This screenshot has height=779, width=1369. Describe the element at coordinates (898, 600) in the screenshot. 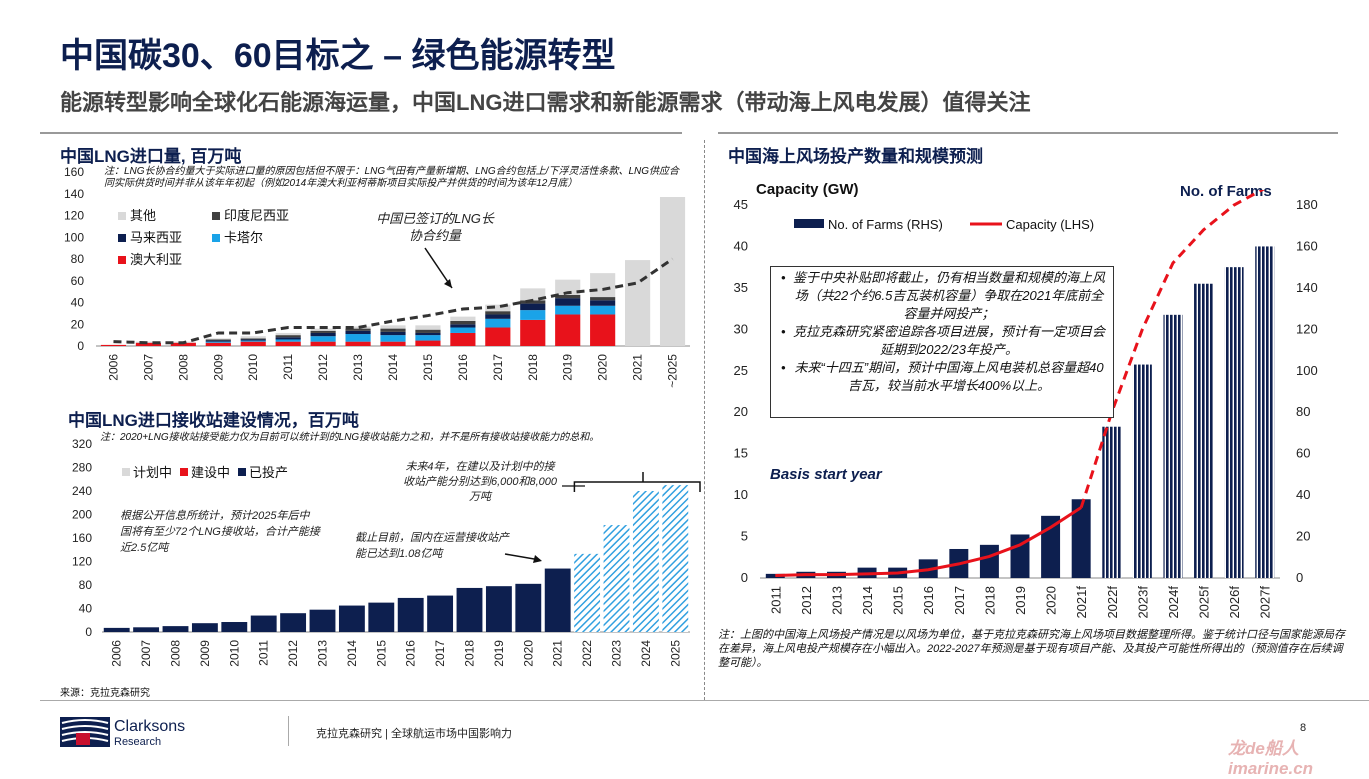

I see `x-tick-label: 2015` at that location.